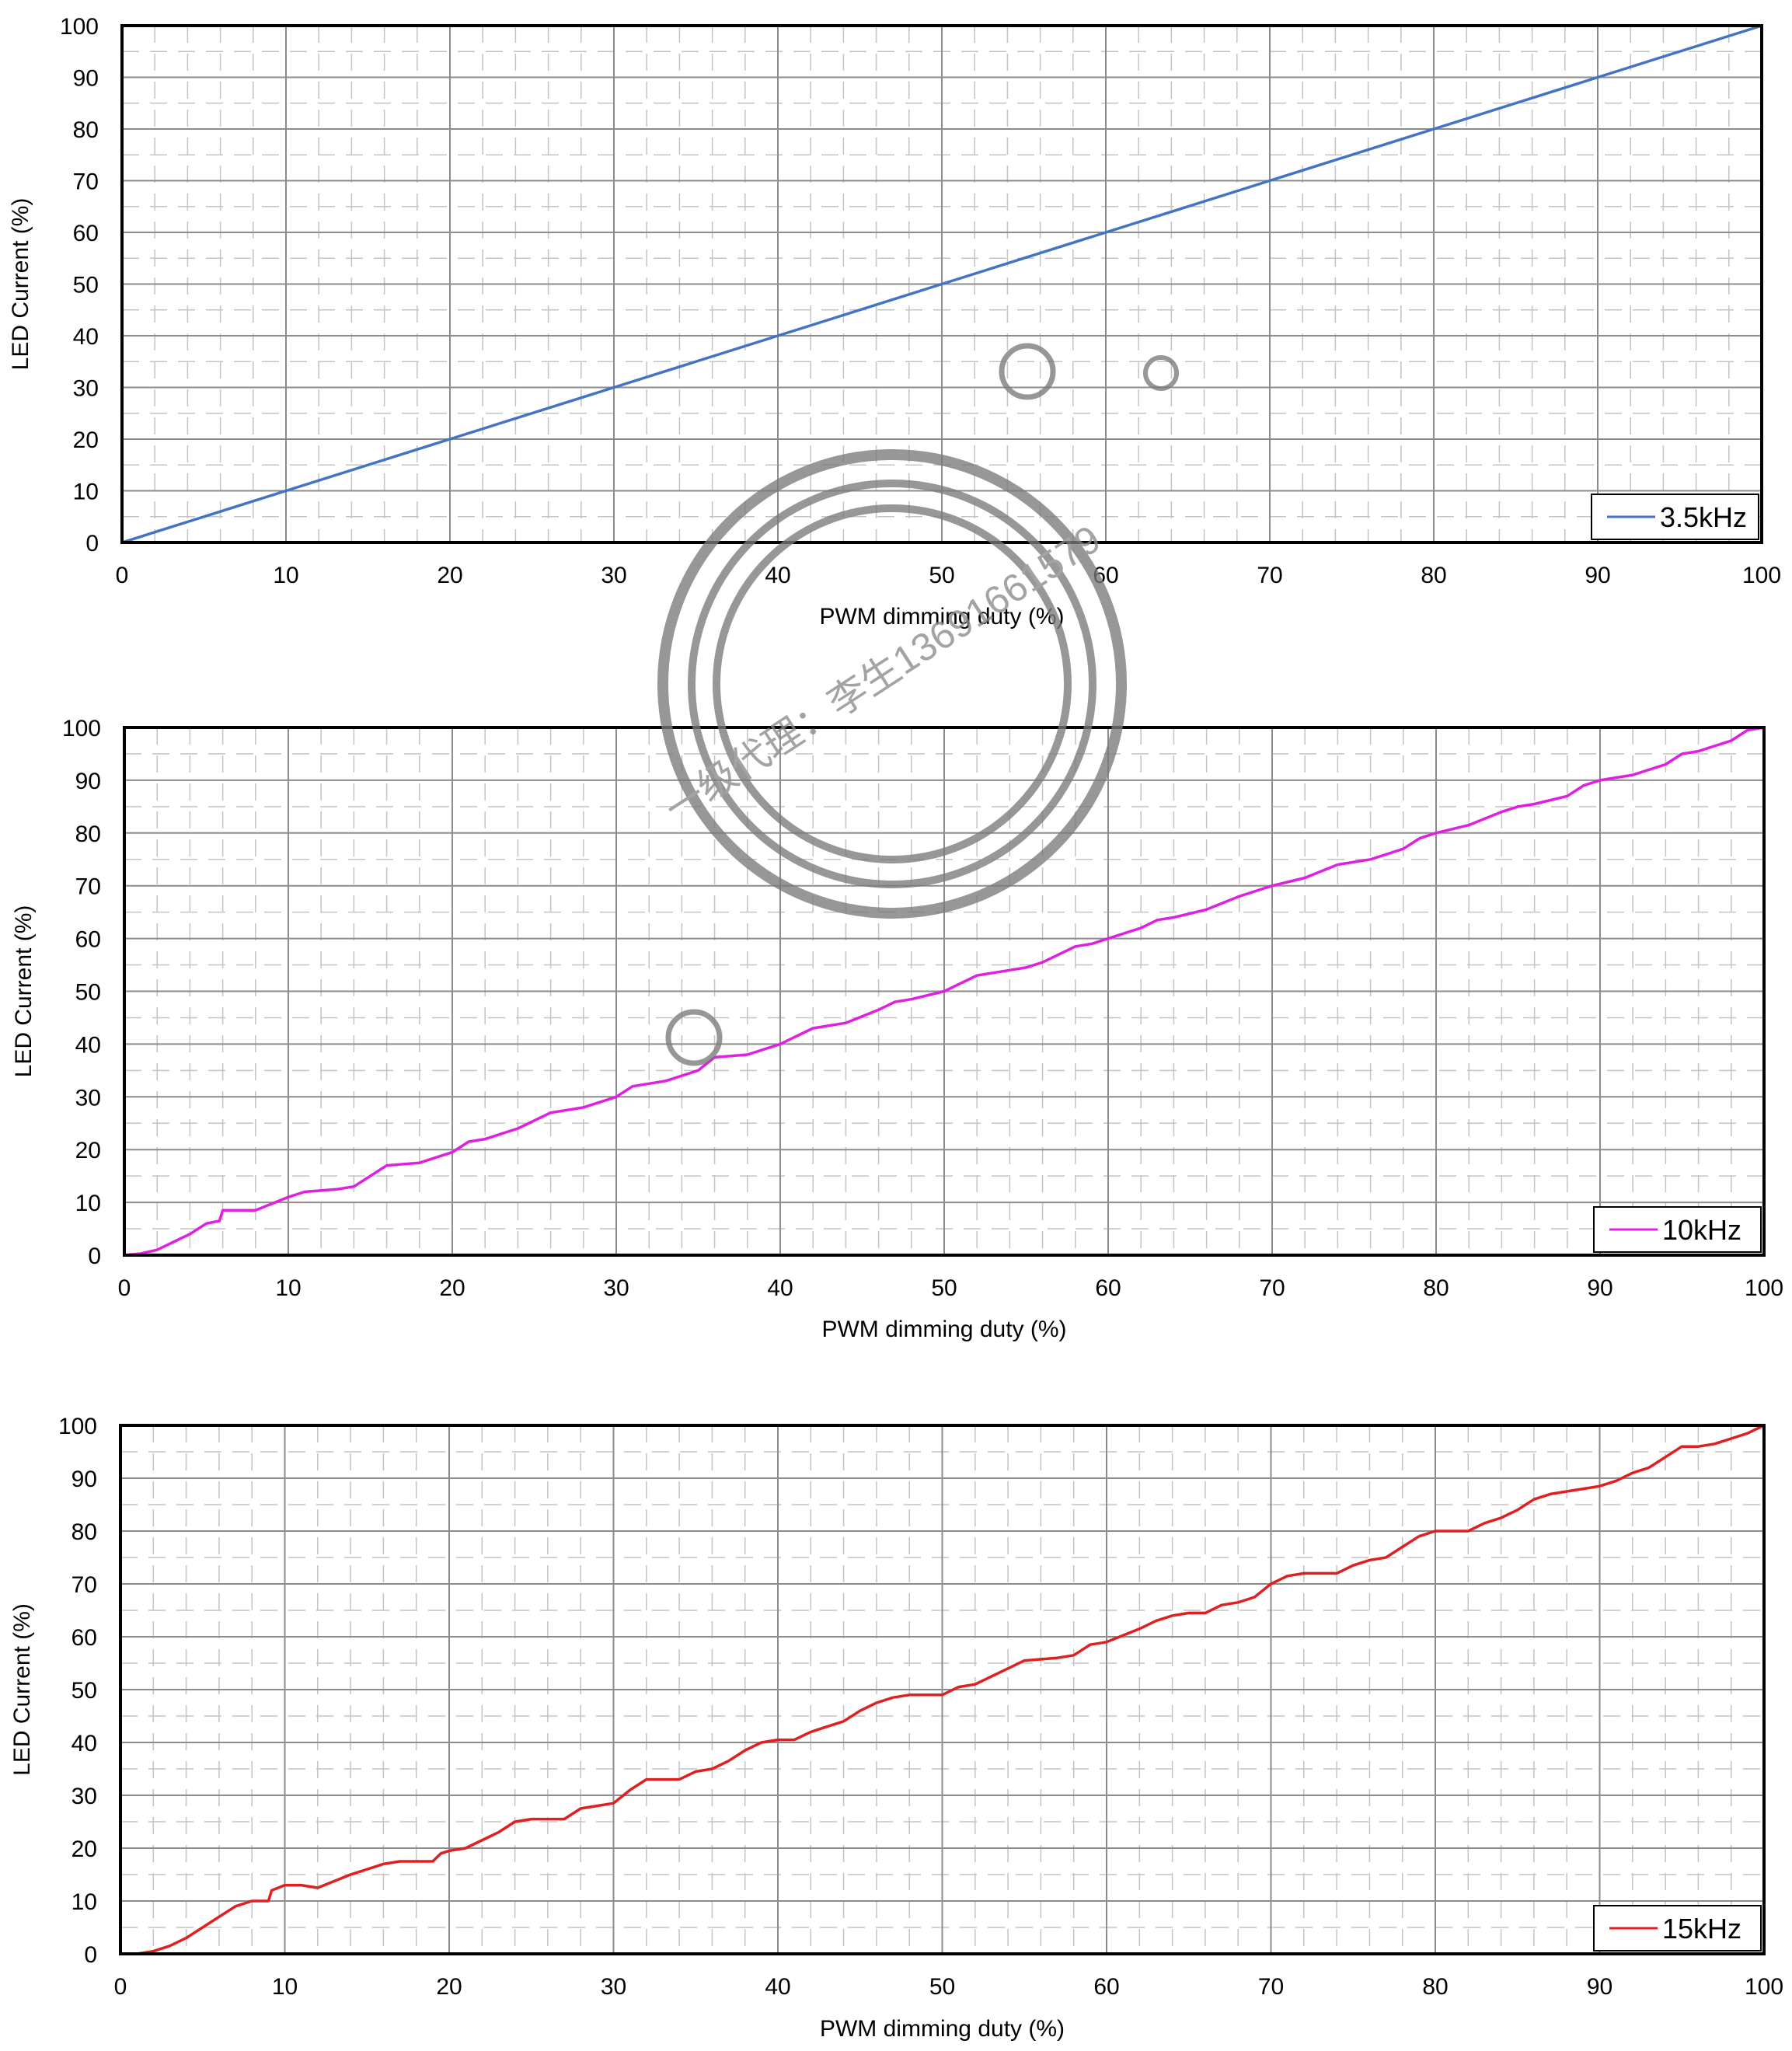  I want to click on watermark-middle-ring, so click(892, 684).